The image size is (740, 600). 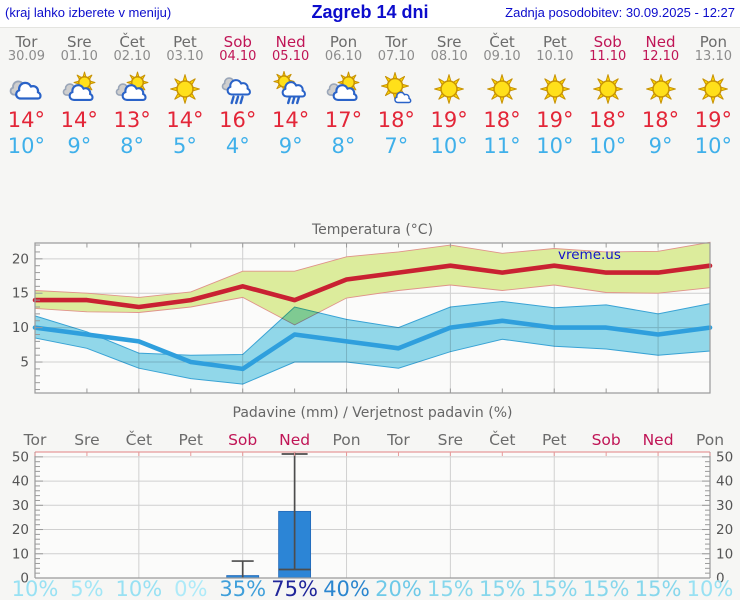 I want to click on day-column-4: Pet 03.10 14° 5°, so click(x=185, y=93).